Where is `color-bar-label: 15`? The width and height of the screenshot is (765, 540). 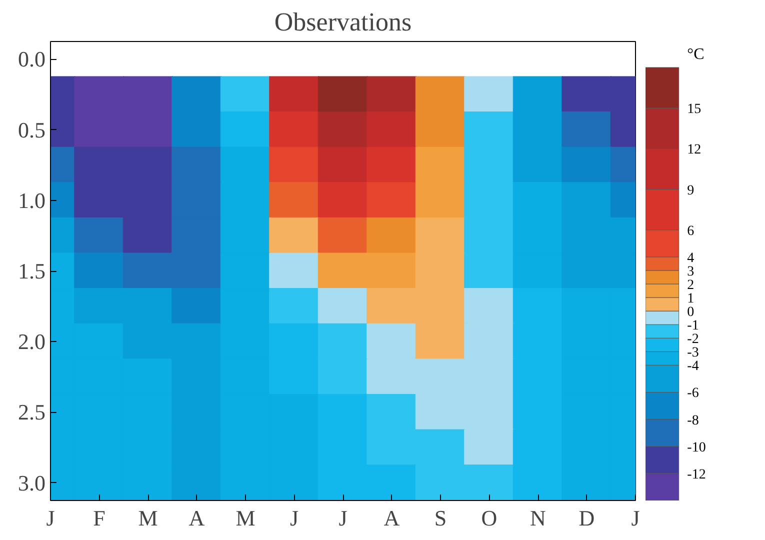 color-bar-label: 15 is located at coordinates (694, 110).